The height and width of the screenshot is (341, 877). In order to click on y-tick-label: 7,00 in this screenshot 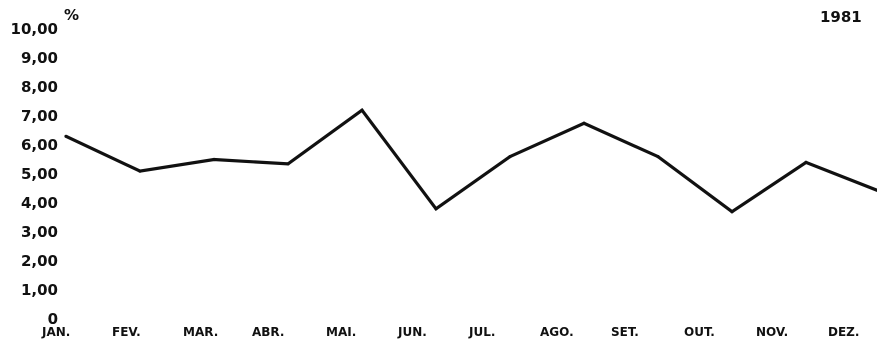, I will do `click(39, 116)`.